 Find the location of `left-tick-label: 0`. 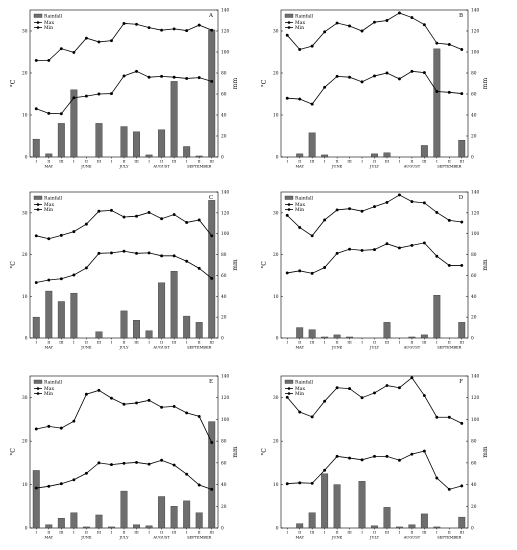

left-tick-label: 0 is located at coordinates (26, 339).